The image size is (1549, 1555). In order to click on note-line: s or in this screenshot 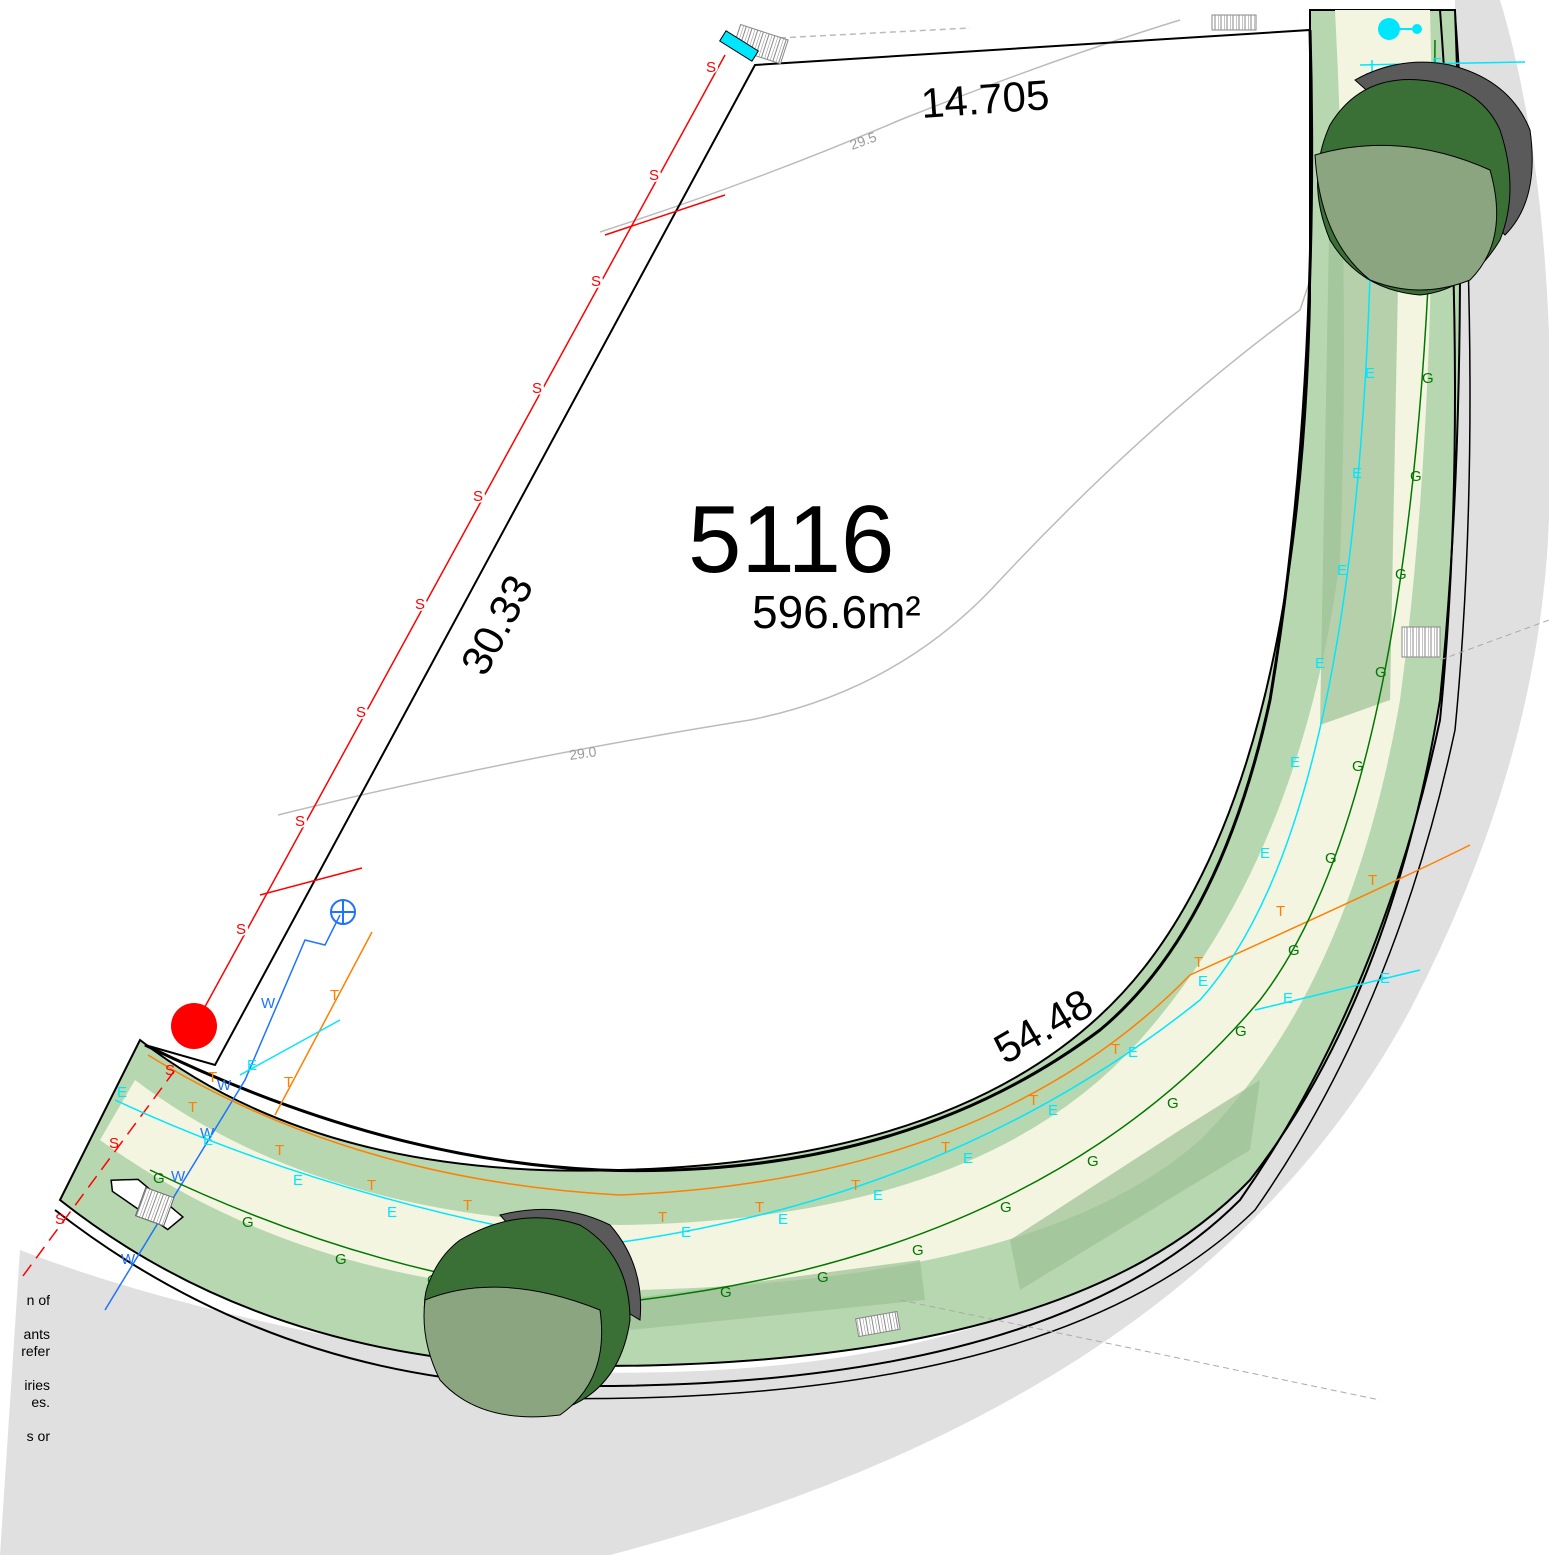, I will do `click(38, 1436)`.